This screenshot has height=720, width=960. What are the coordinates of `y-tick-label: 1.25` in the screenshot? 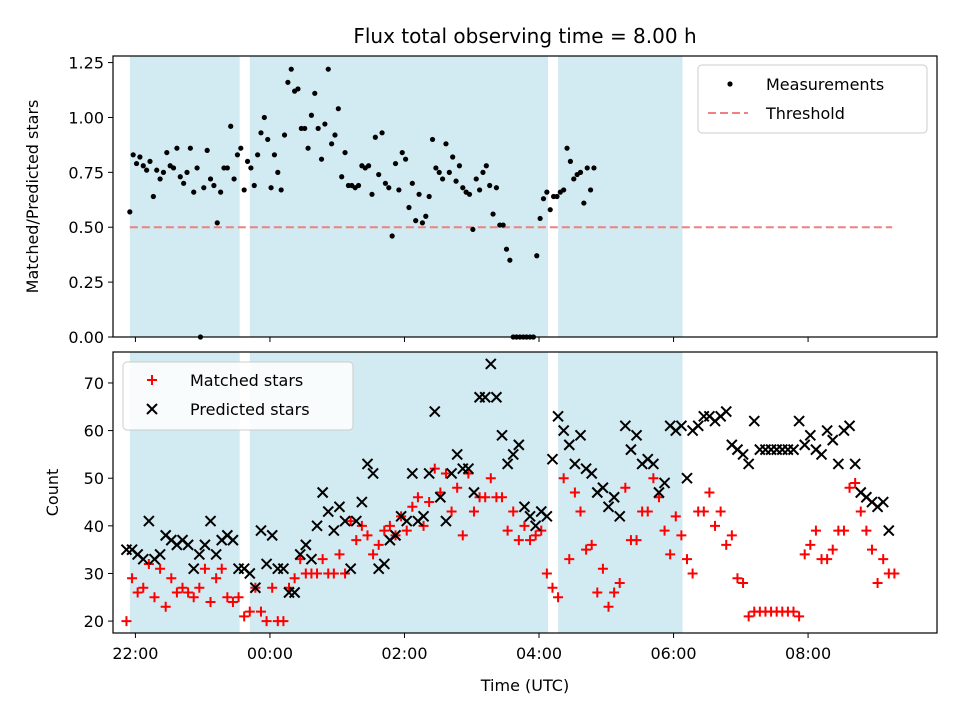 It's located at (86, 63).